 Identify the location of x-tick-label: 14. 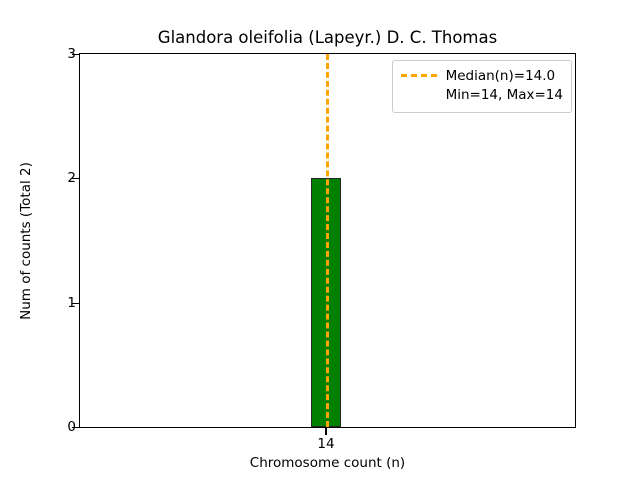
(326, 444).